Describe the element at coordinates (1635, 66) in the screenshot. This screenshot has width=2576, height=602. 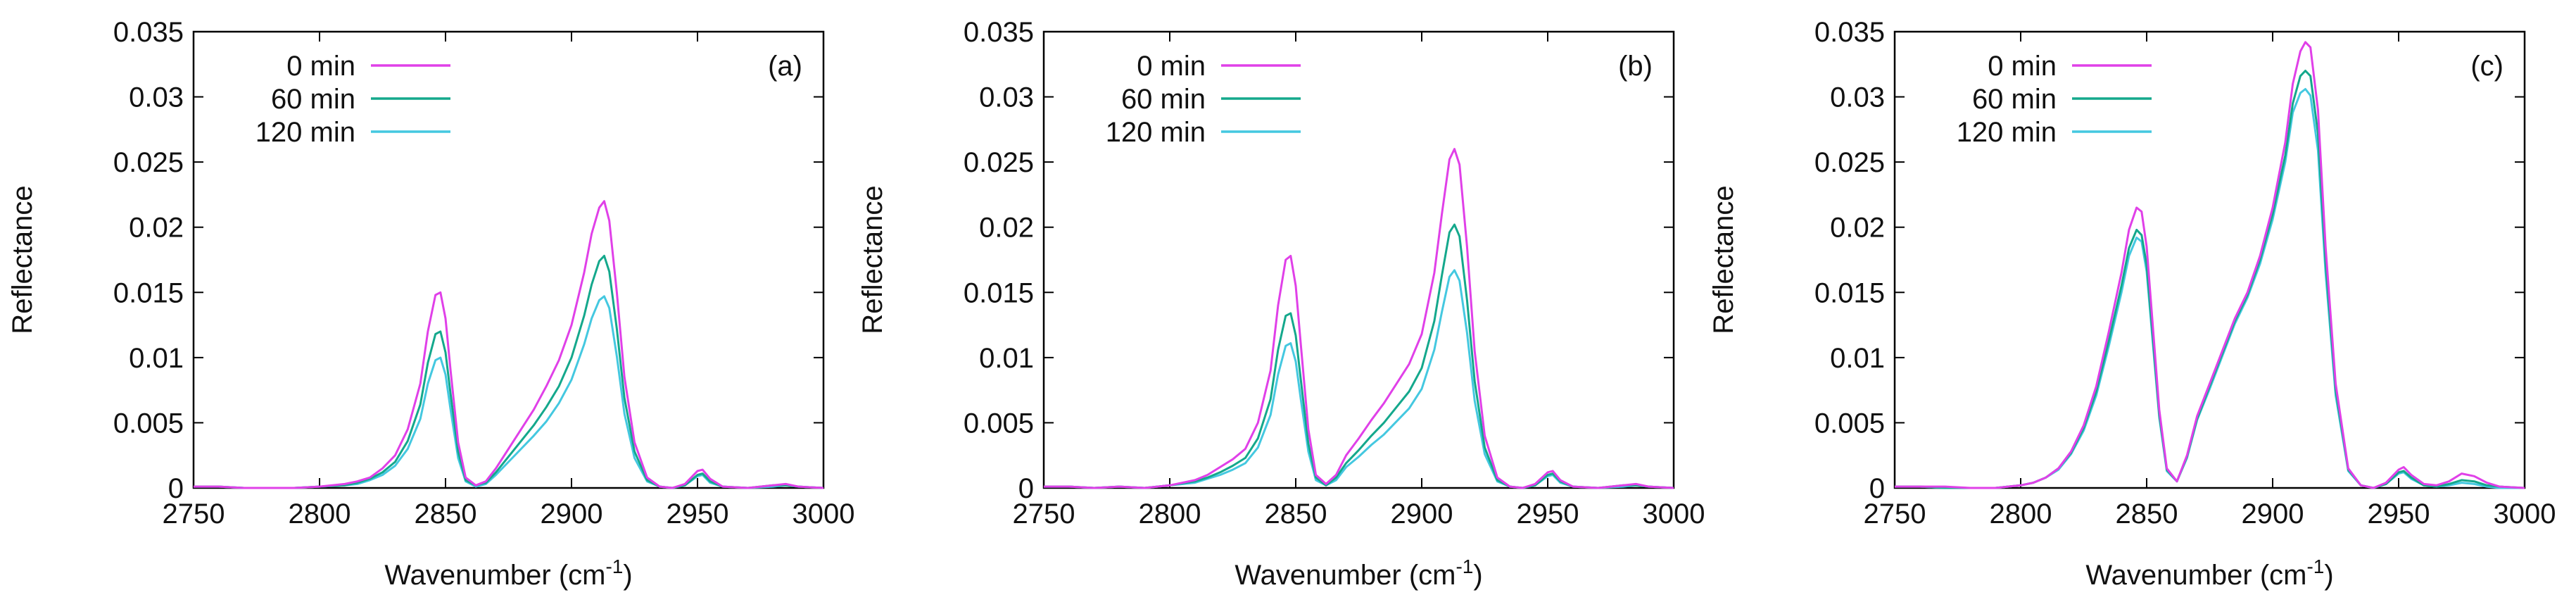
I see `panel-label: (b)` at that location.